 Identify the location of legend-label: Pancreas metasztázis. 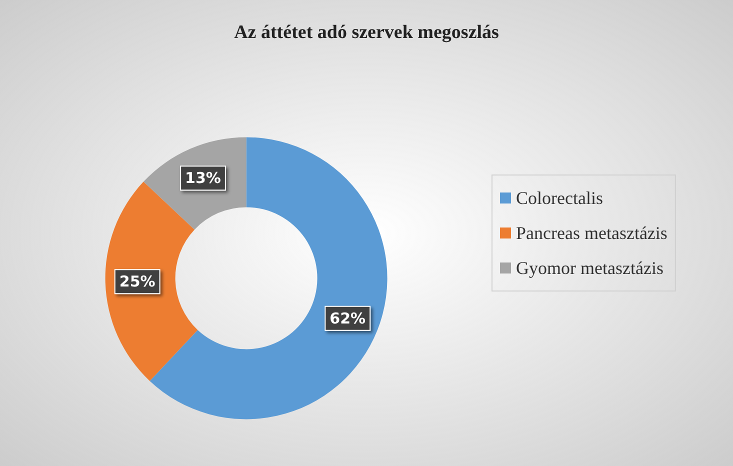
(592, 233).